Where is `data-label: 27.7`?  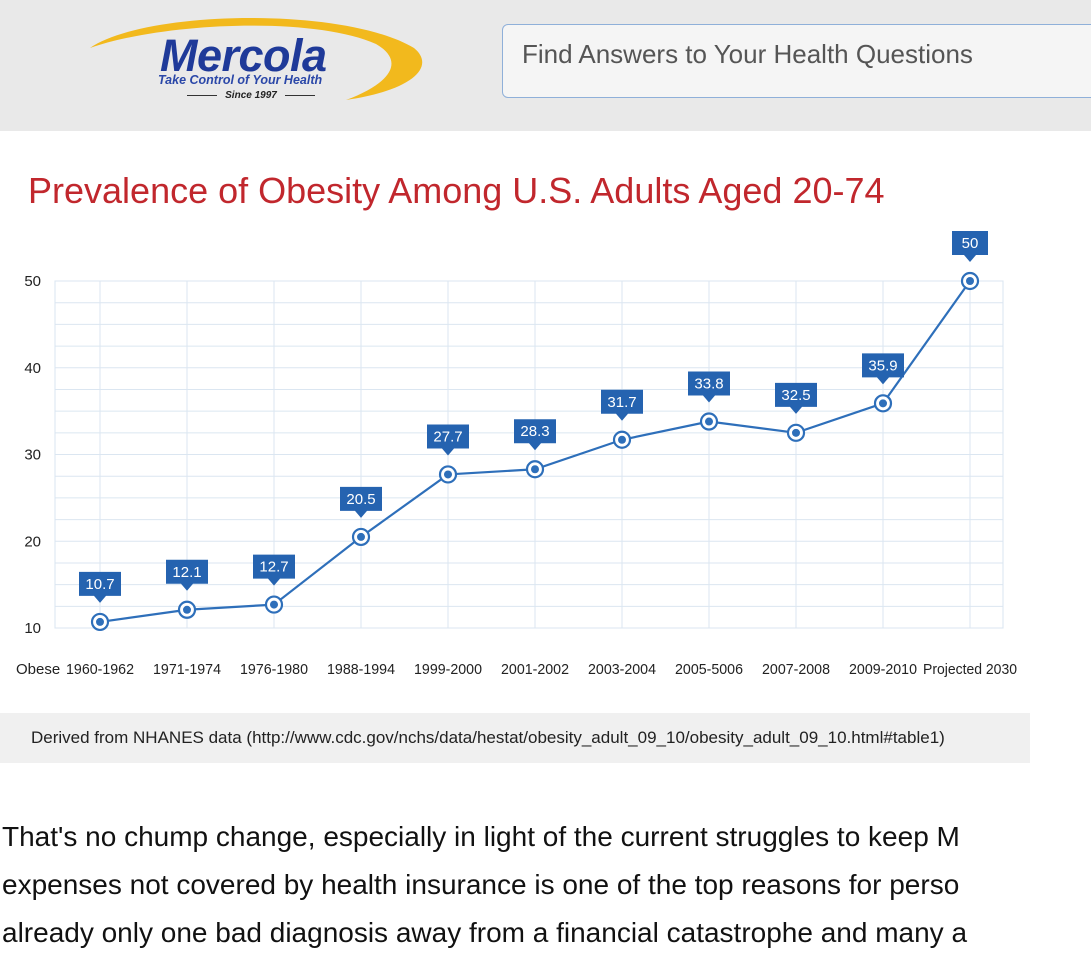
data-label: 27.7 is located at coordinates (447, 436).